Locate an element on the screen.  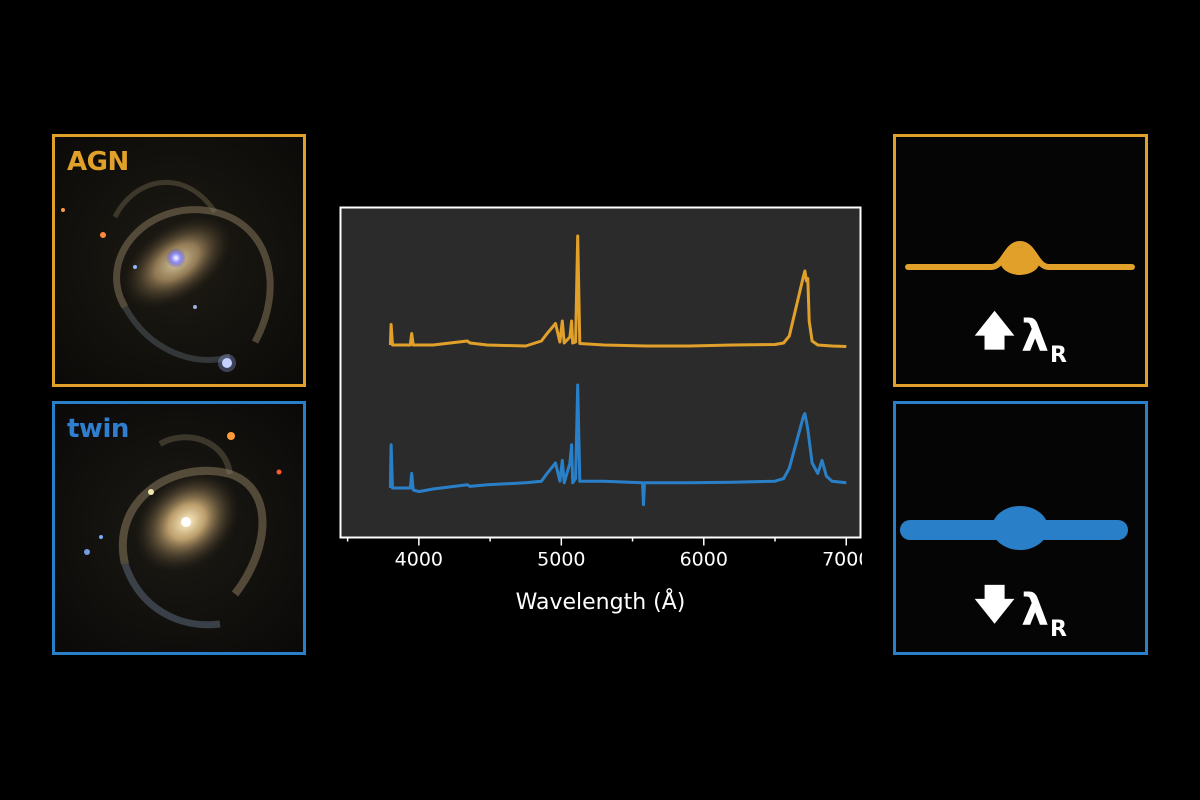
agn-label: AGN is located at coordinates (98, 162).